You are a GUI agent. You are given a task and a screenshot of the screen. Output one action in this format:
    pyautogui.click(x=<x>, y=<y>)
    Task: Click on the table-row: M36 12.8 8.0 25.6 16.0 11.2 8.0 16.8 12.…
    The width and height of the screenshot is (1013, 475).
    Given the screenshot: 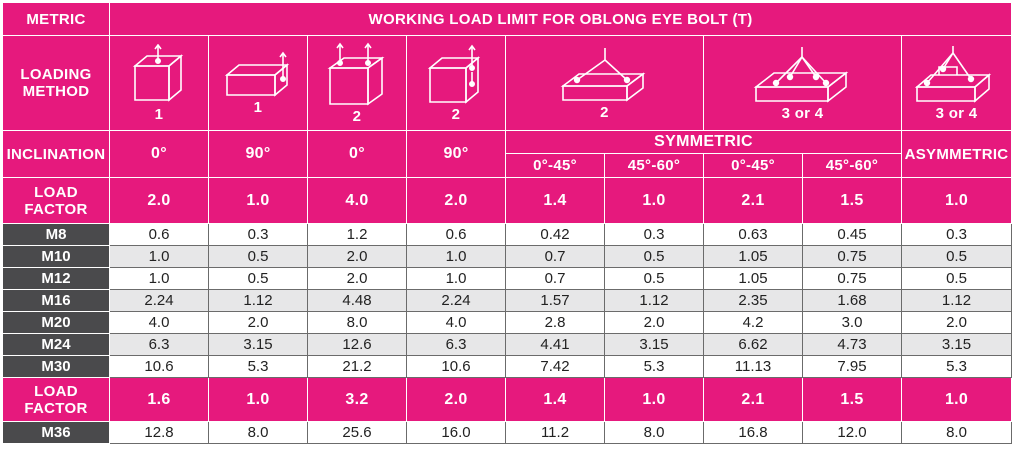 What is the action you would take?
    pyautogui.click(x=507, y=432)
    